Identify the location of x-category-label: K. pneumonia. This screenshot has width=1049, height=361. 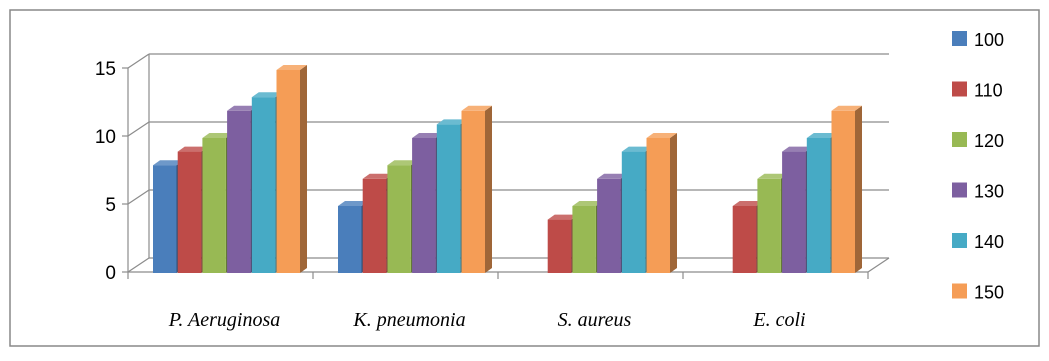
(408, 320).